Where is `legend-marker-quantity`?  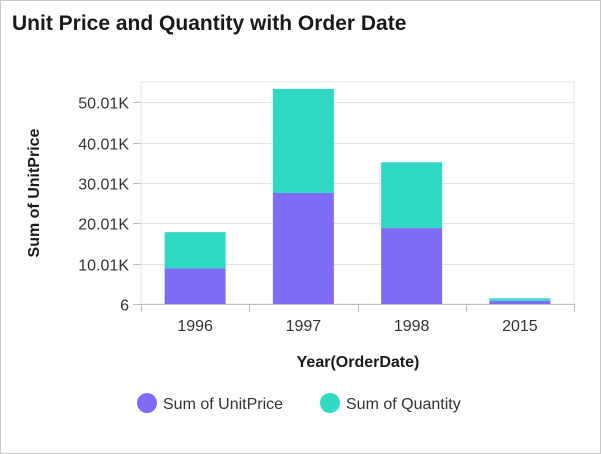 legend-marker-quantity is located at coordinates (330, 403).